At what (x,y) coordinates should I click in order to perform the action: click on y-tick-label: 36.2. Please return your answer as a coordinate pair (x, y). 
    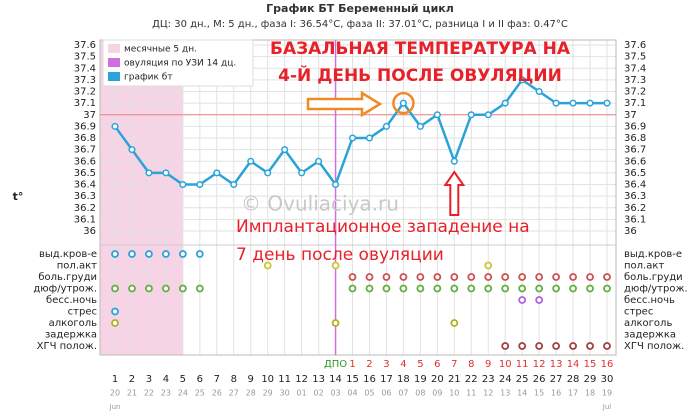
    Looking at the image, I should click on (85, 208).